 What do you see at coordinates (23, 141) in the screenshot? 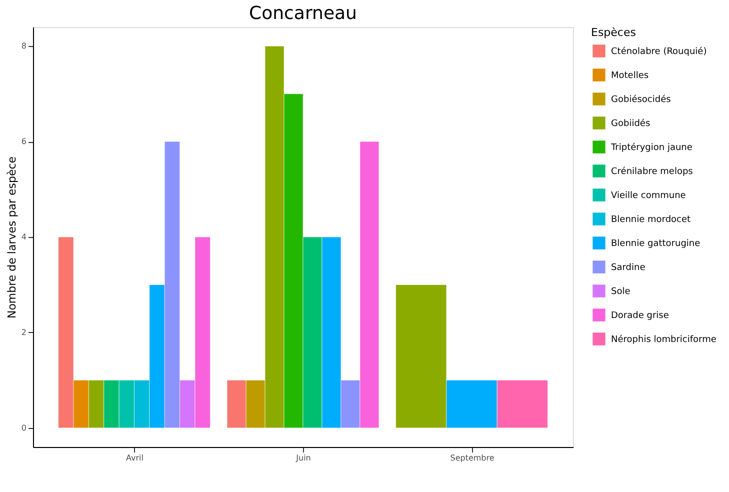
I see `y-tick-label: 6` at bounding box center [23, 141].